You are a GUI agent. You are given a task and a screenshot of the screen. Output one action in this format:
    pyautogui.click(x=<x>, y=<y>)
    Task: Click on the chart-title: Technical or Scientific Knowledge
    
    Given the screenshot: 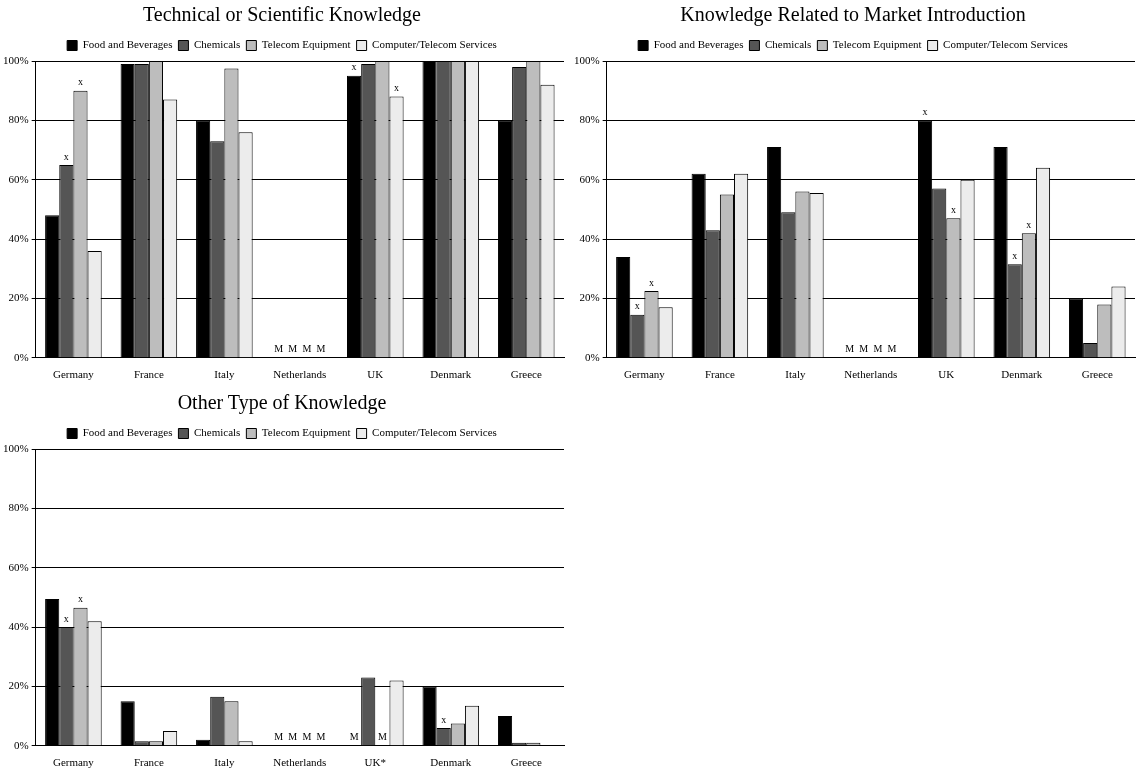 What is the action you would take?
    pyautogui.click(x=282, y=15)
    